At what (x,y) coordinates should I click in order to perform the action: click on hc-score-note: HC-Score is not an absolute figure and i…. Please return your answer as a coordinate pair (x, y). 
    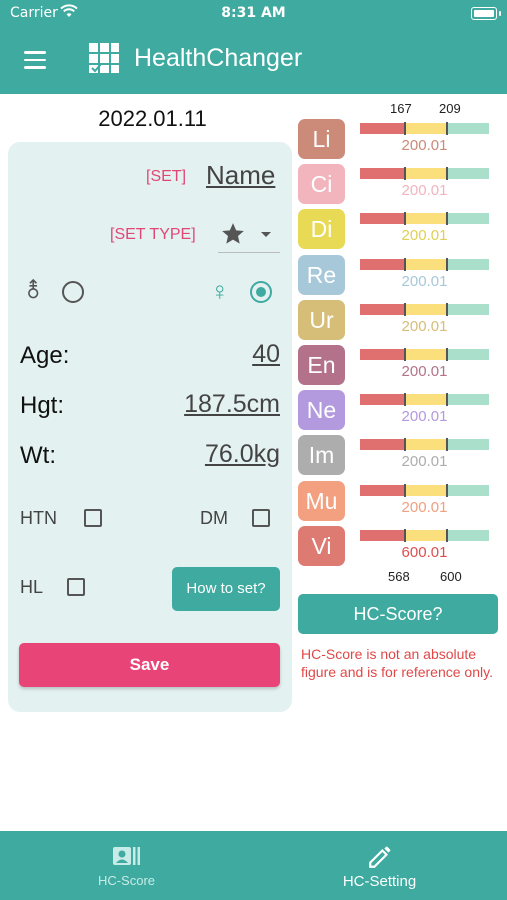
    Looking at the image, I should click on (397, 663).